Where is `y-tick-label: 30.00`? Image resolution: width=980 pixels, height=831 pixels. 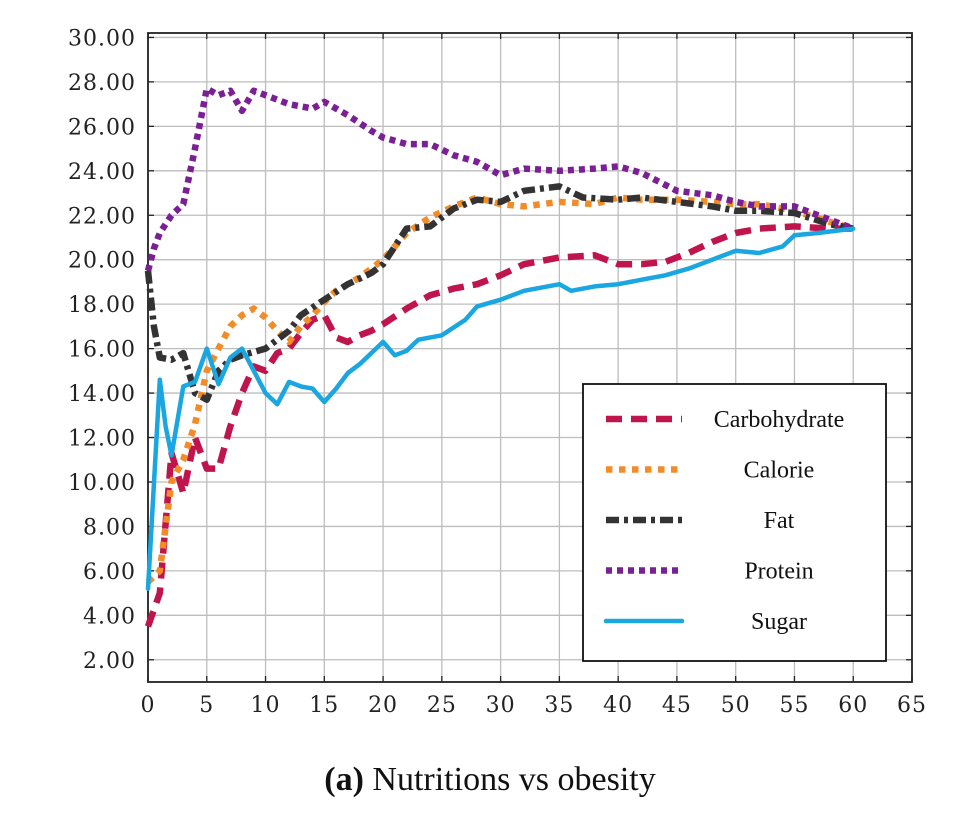
y-tick-label: 30.00 is located at coordinates (102, 38).